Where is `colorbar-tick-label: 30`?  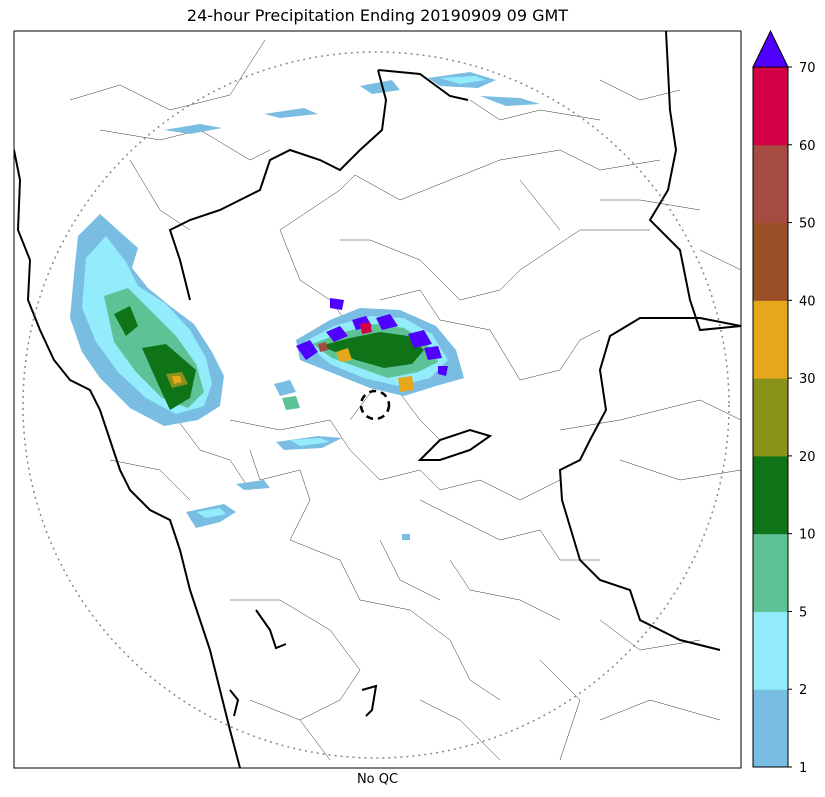
colorbar-tick-label: 30 is located at coordinates (807, 379).